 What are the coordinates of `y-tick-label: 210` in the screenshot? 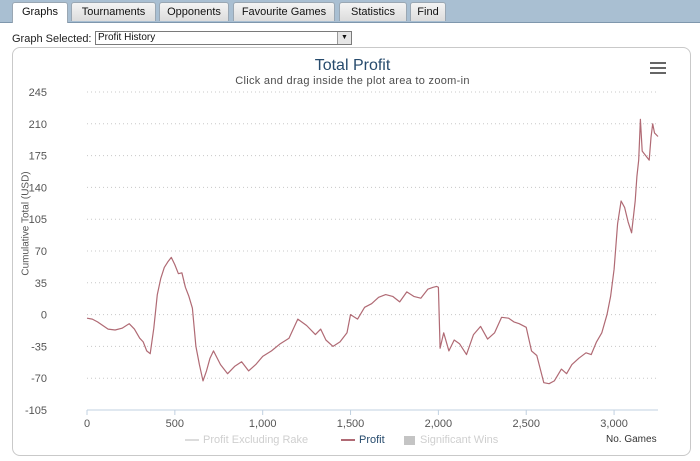 It's located at (38, 125).